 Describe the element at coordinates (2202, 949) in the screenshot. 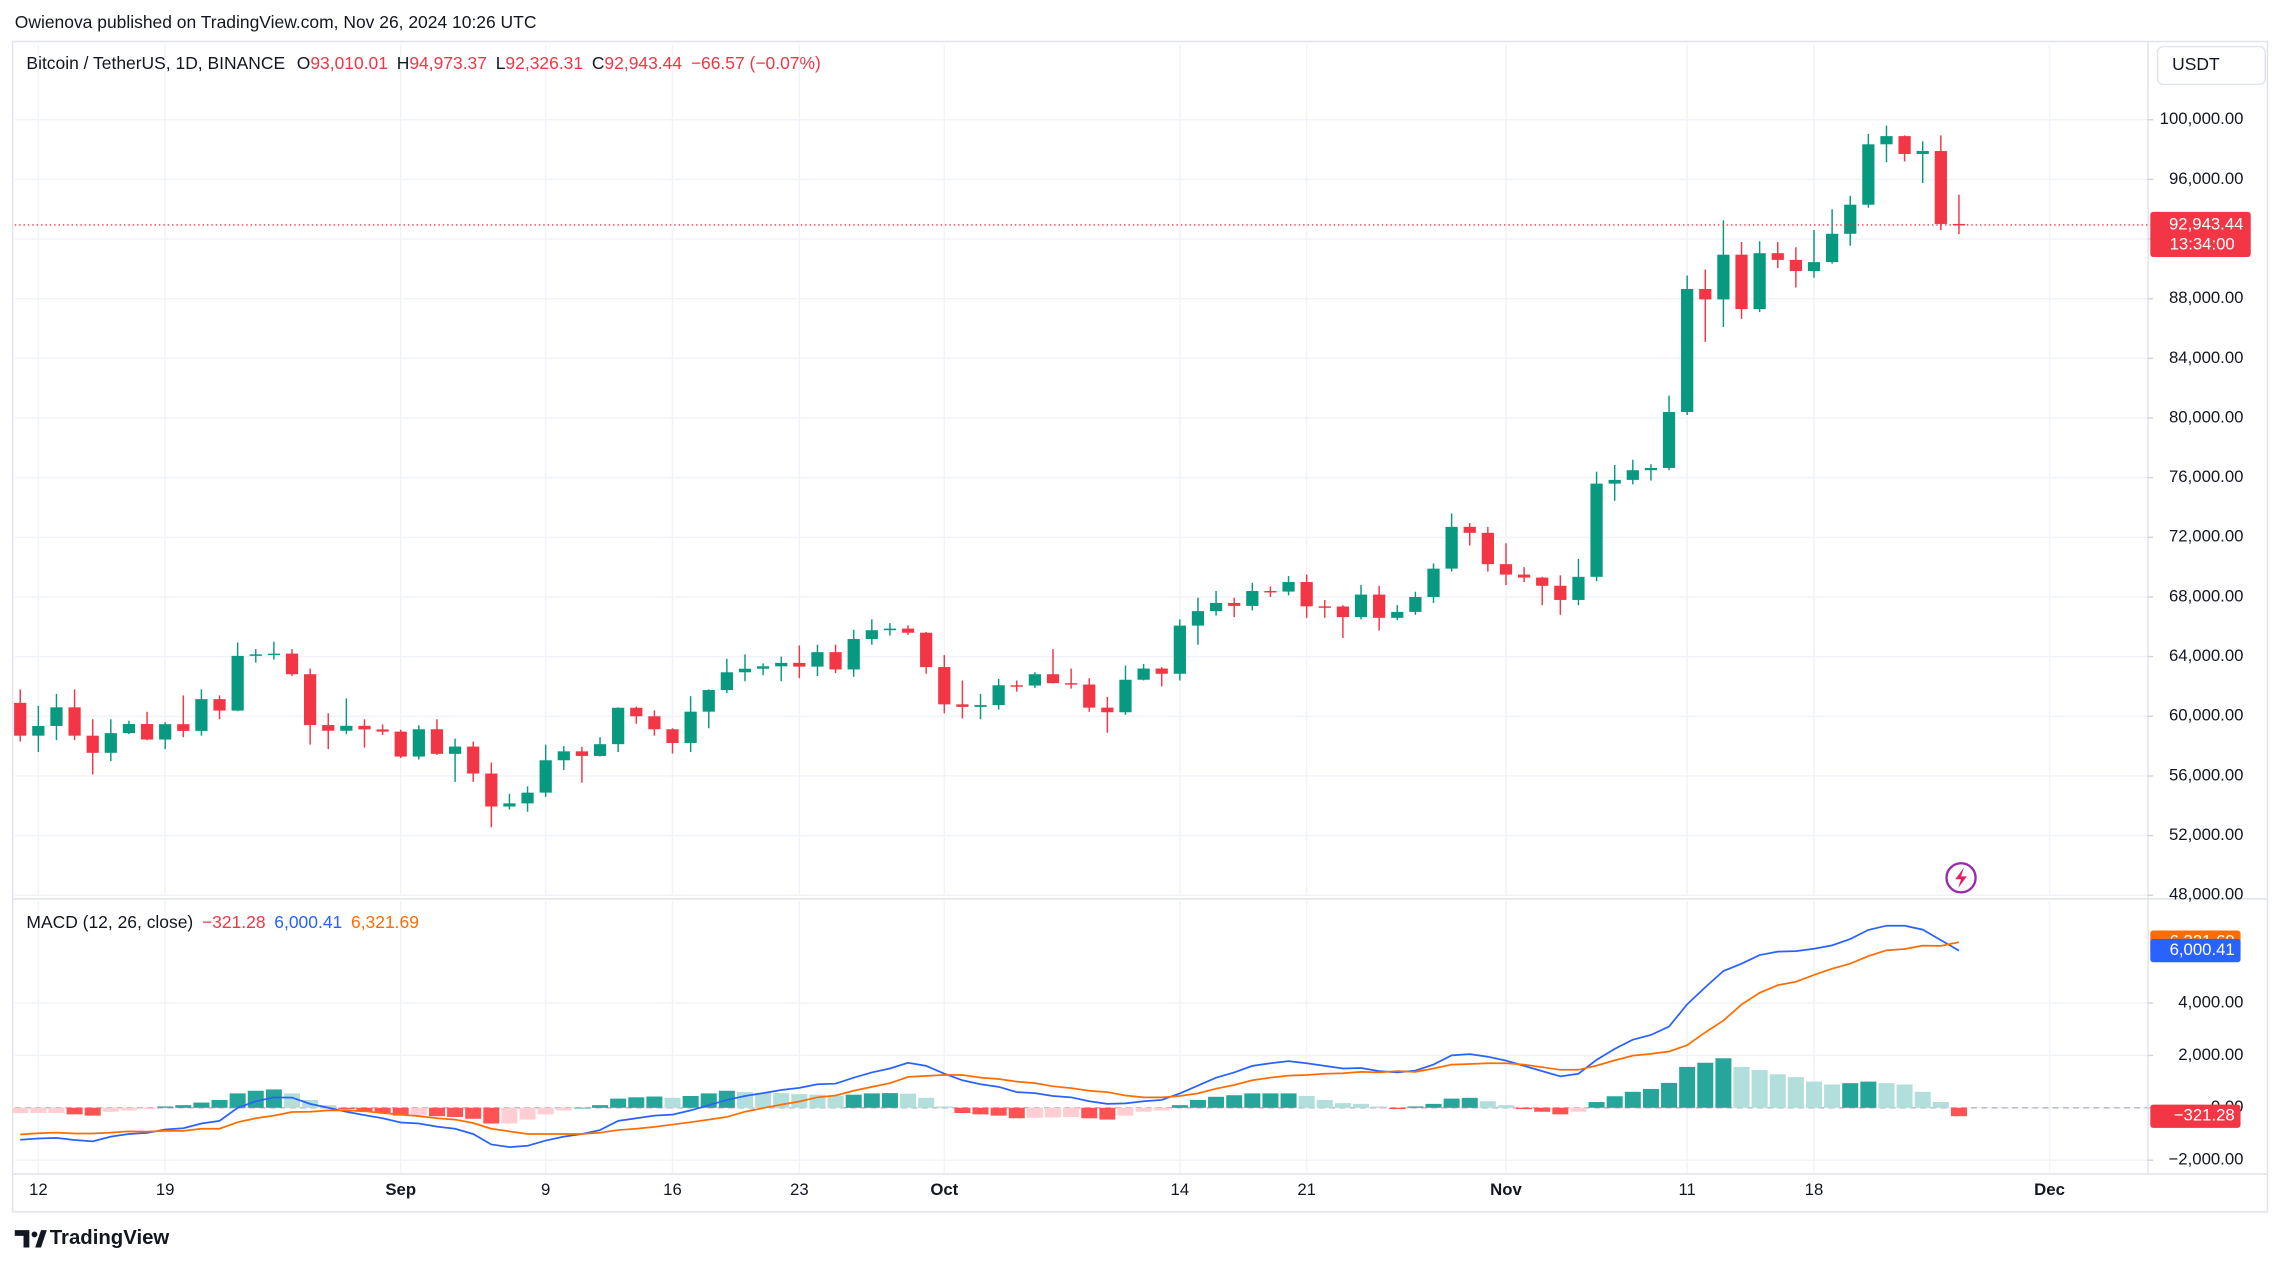

I see `macd-badge-label: 6,000.41` at that location.